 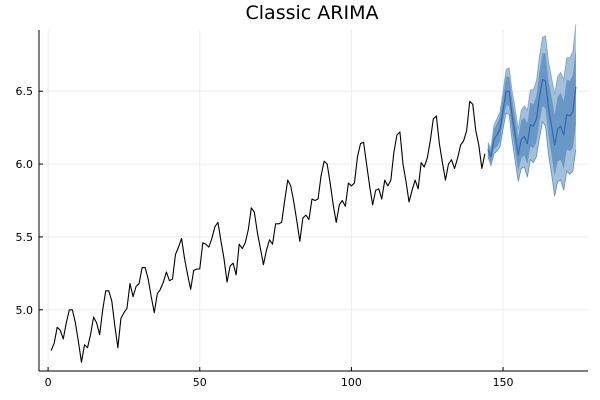 I want to click on forecast-lower-edge, so click(x=532, y=154).